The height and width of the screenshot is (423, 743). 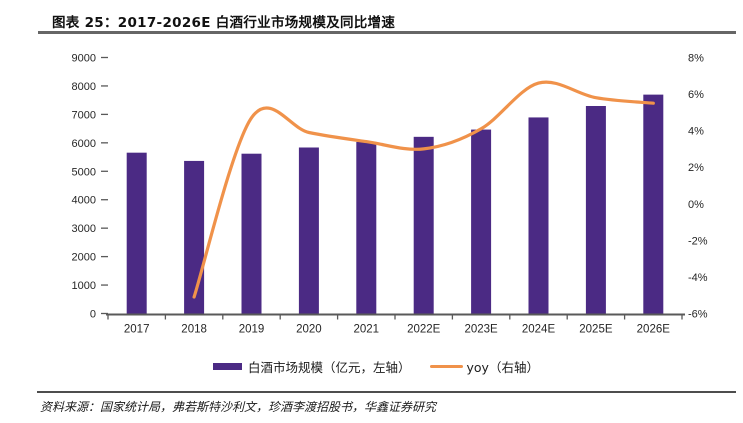 What do you see at coordinates (251, 233) in the screenshot?
I see `bar-2019` at bounding box center [251, 233].